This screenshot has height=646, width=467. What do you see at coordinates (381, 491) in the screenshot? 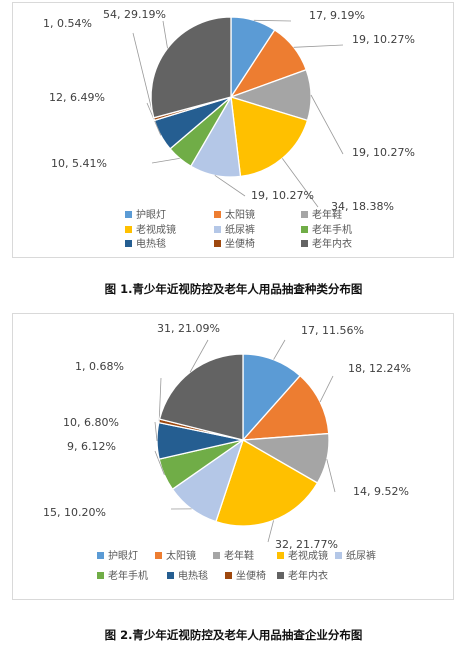
I see `chart-2-data-label-2: 14, 9.52%` at bounding box center [381, 491].